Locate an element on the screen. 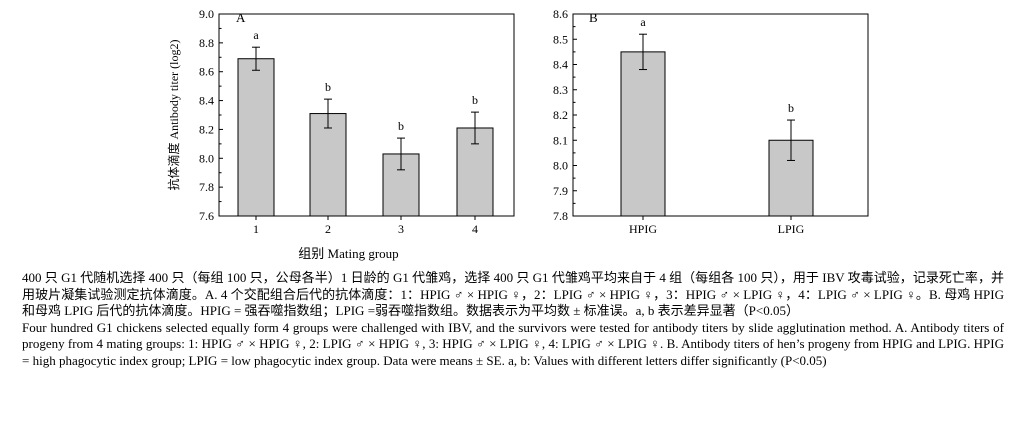  x-axis-title: 组别 Mating group is located at coordinates (348, 253).